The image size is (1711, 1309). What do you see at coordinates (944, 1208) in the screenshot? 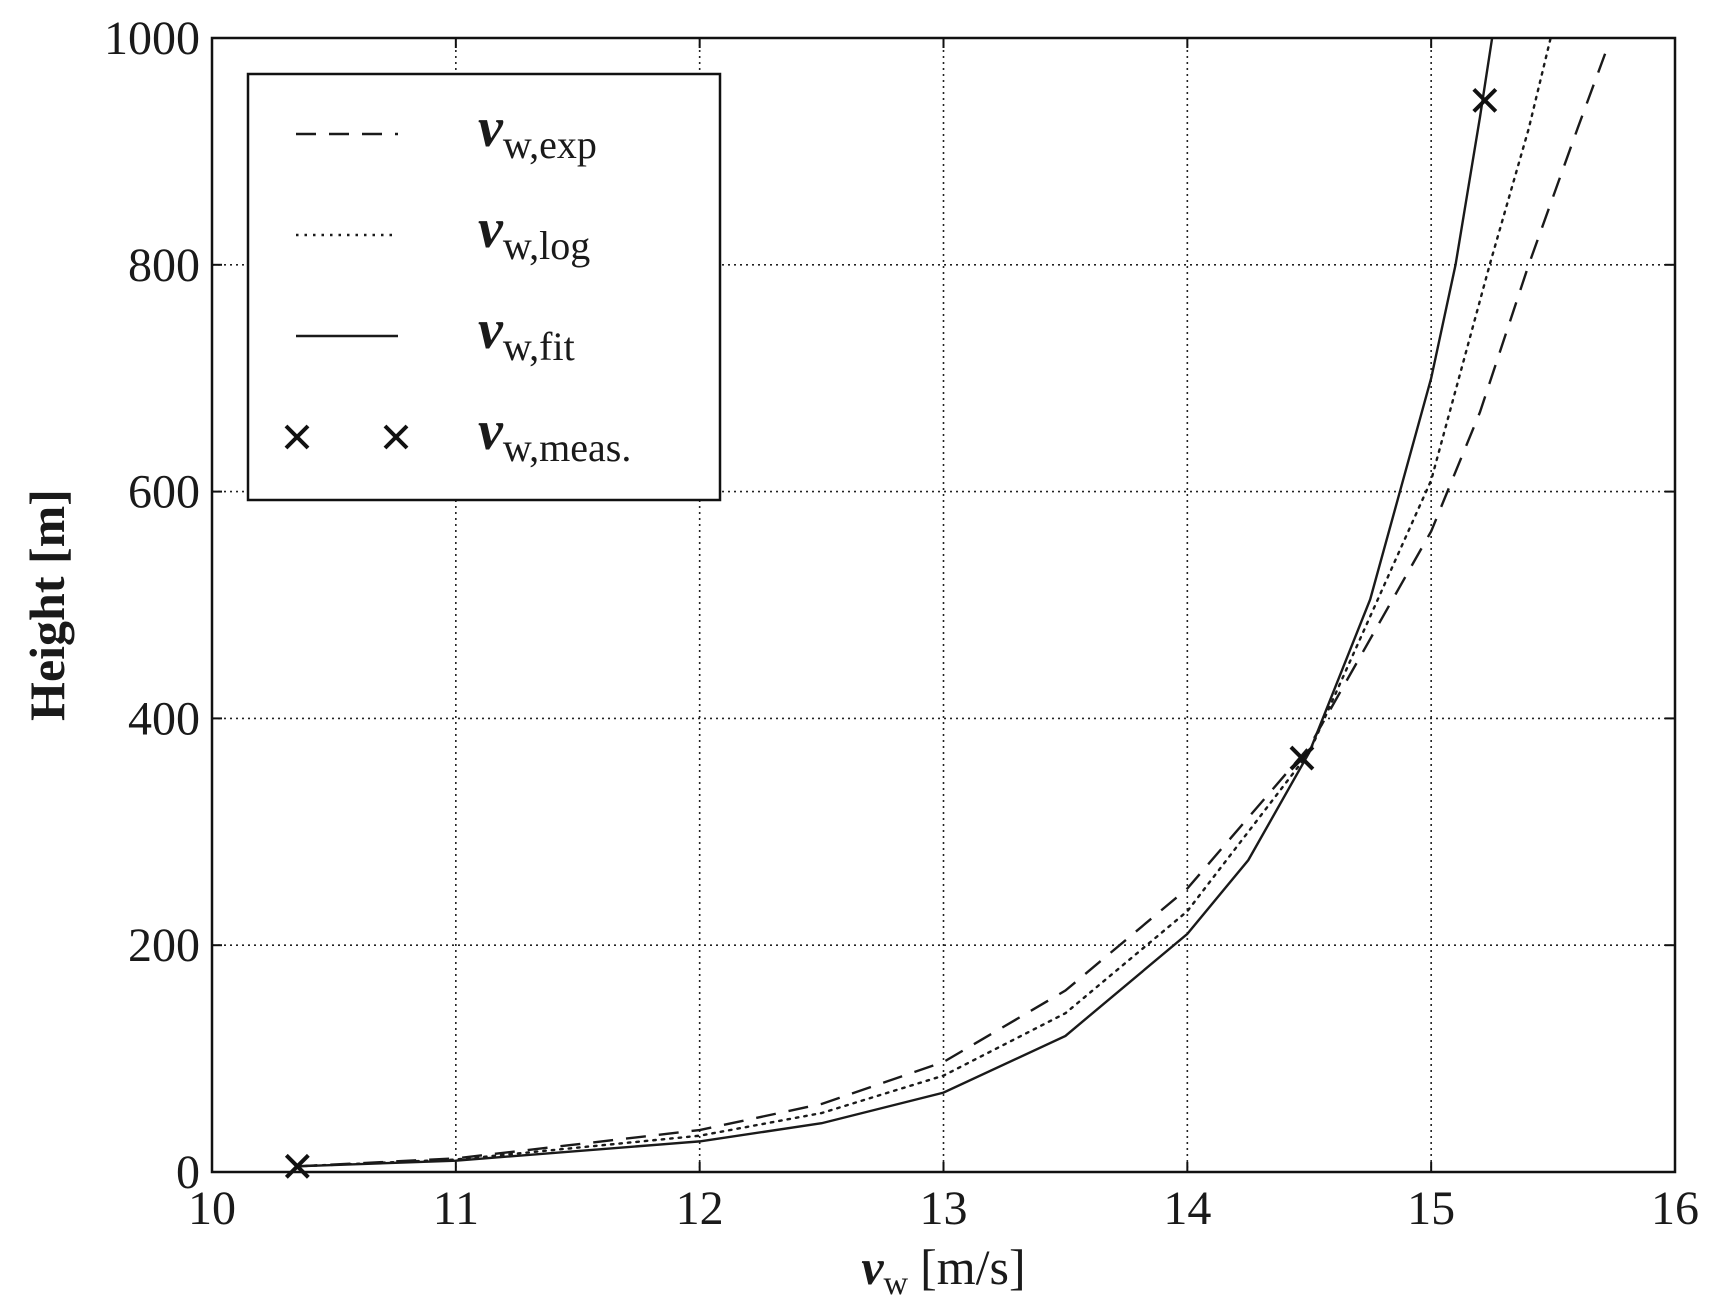
I see `x-tick-label: 13` at bounding box center [944, 1208].